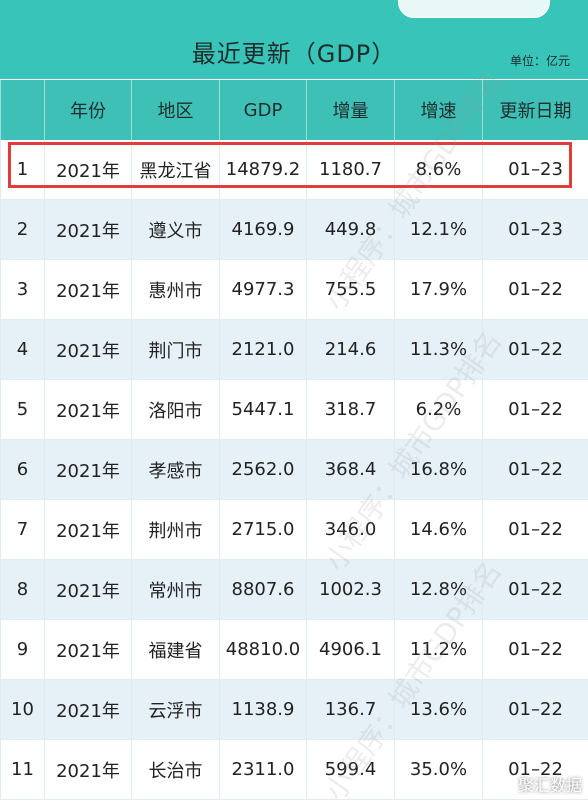 The width and height of the screenshot is (588, 808). What do you see at coordinates (176, 110) in the screenshot?
I see `column-header-region: 地区` at bounding box center [176, 110].